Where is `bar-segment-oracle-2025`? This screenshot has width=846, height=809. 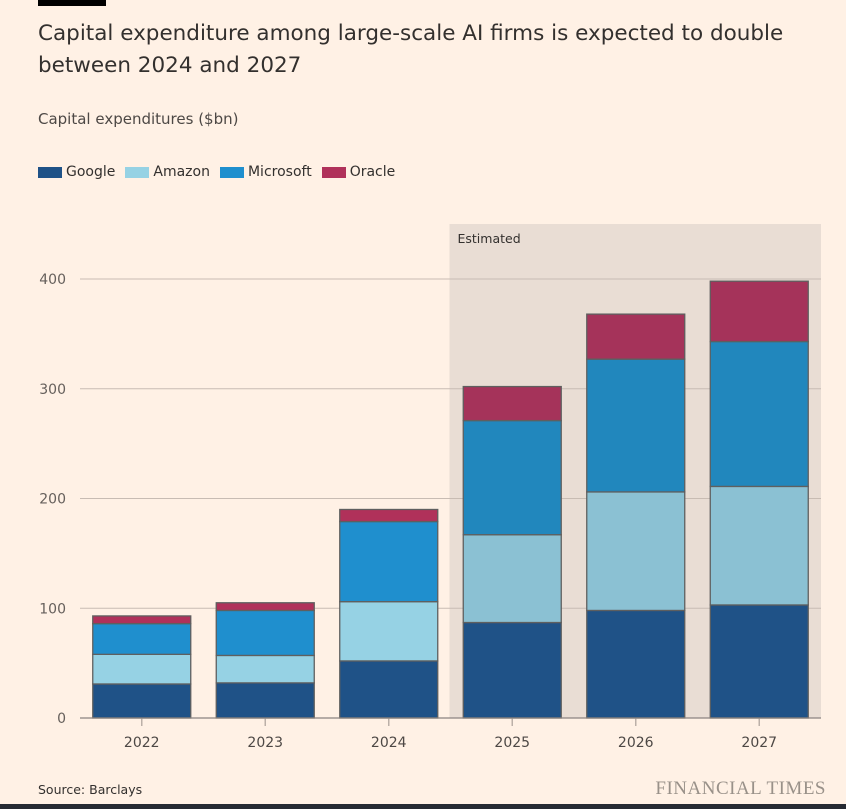 bar-segment-oracle-2025 is located at coordinates (512, 403).